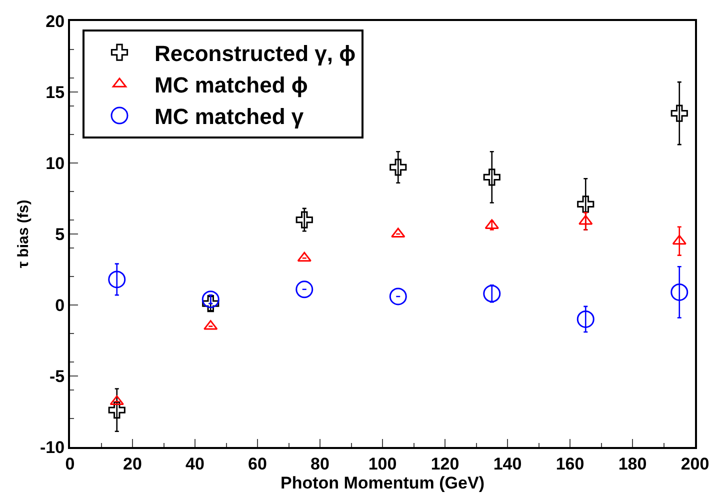  Describe the element at coordinates (382, 482) in the screenshot. I see `x-axis-title: Photon Momentum (GeV)` at that location.